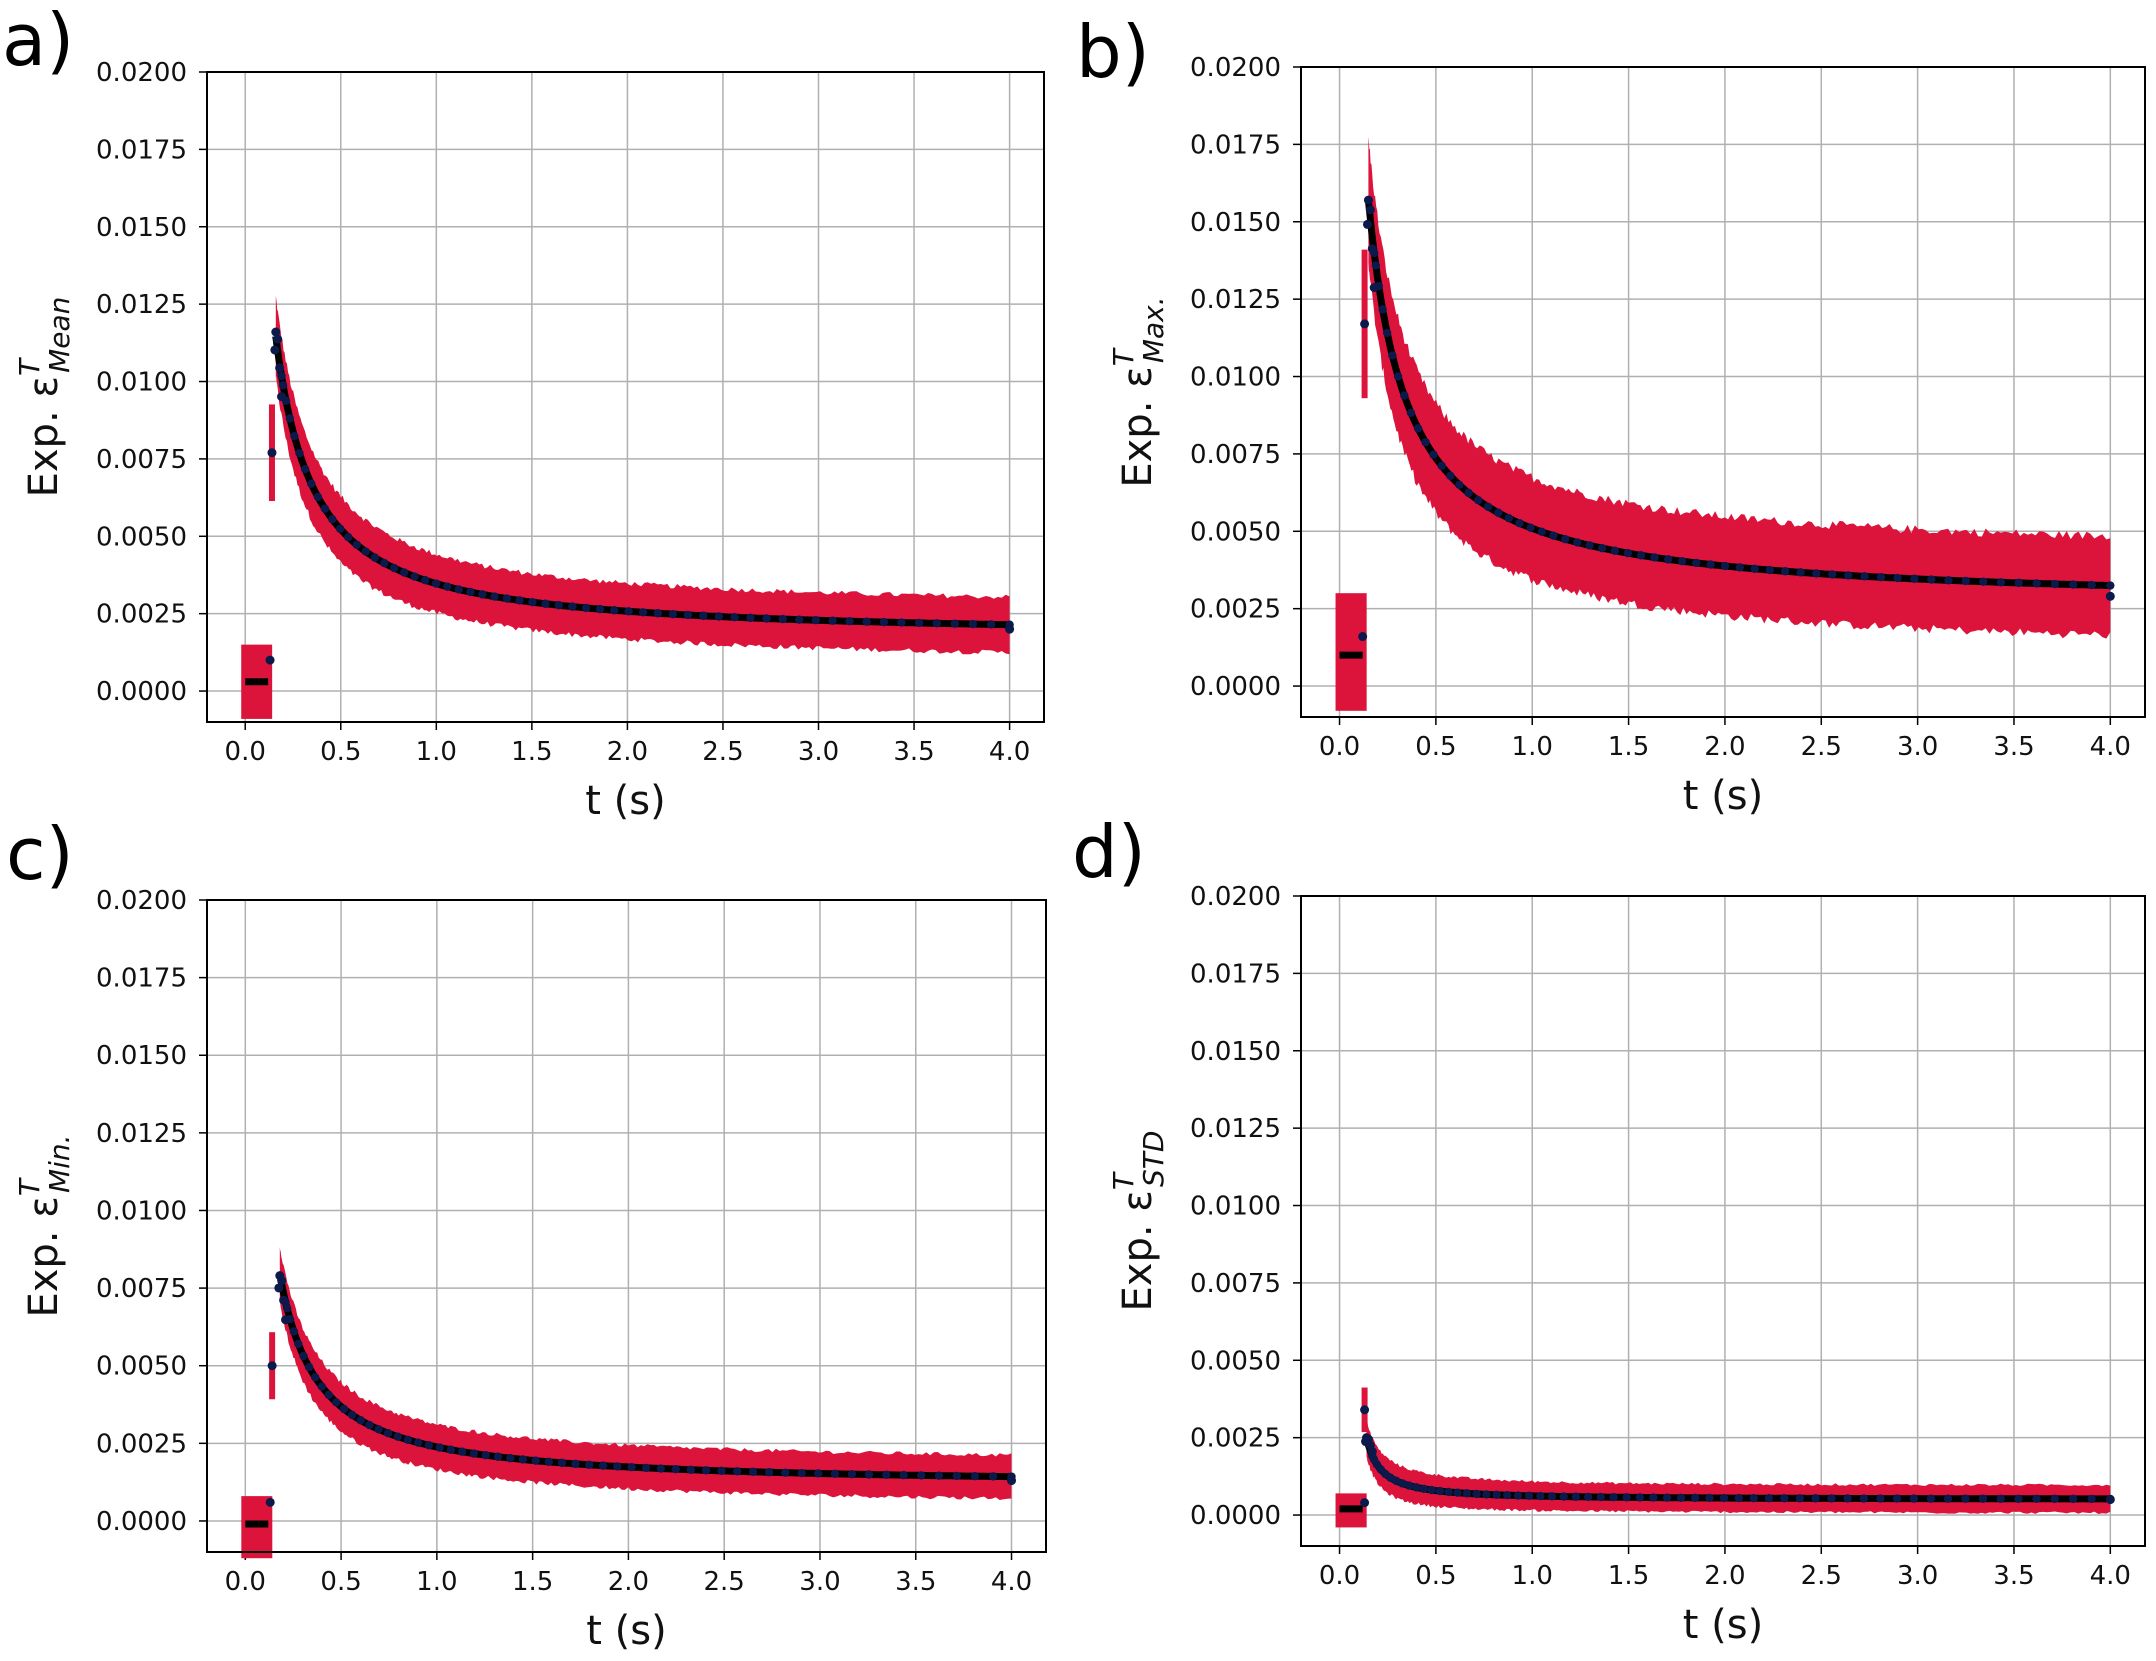 The image size is (2156, 1661). What do you see at coordinates (1235, 300) in the screenshot?
I see `y-tick-label: 0.0125` at bounding box center [1235, 300].